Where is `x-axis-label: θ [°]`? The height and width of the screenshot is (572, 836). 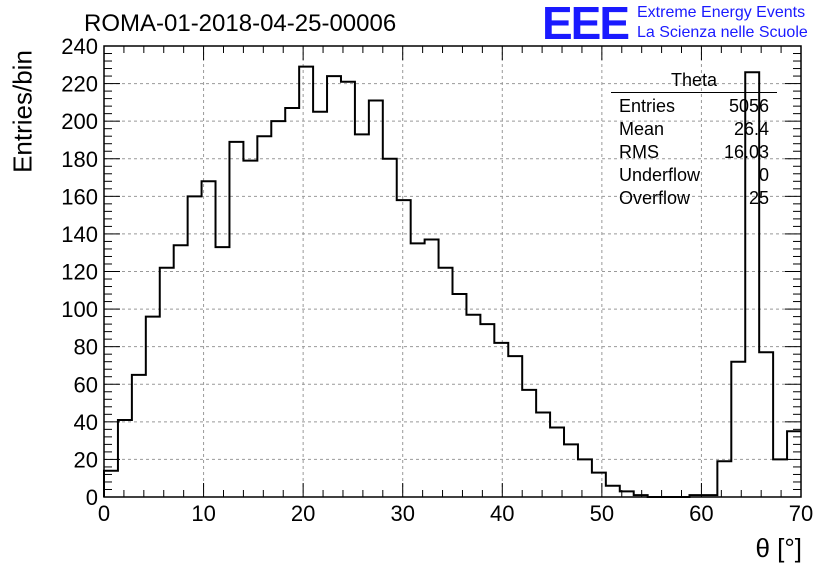 x-axis-label: θ [°] is located at coordinates (778, 548).